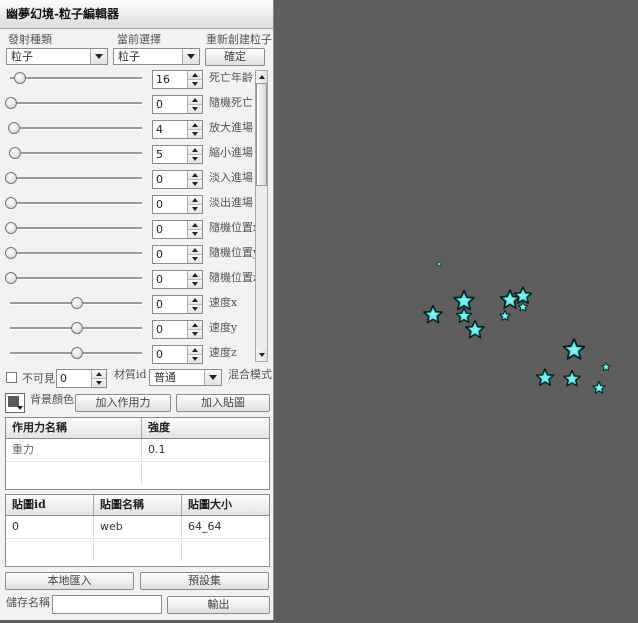 This screenshot has width=638, height=623. I want to click on table-row: 重力 0.1, so click(137, 450).